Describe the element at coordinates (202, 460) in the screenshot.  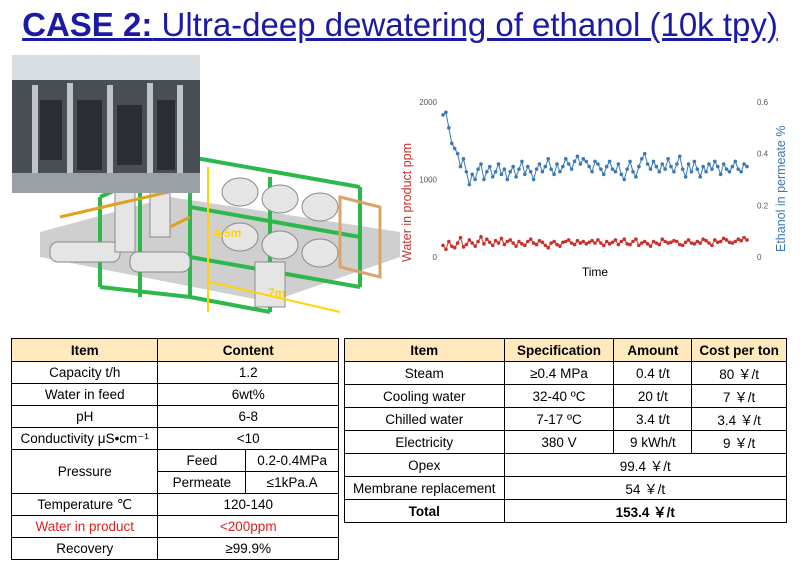
I see `feed-label: Feed` at that location.